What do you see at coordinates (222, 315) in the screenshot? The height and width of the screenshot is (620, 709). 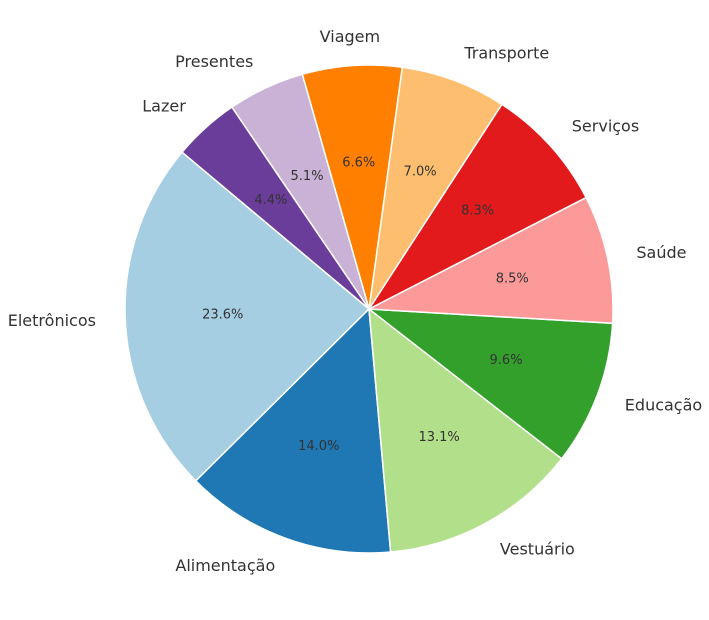 I see `pct-label-eletronicos: 23.6%` at bounding box center [222, 315].